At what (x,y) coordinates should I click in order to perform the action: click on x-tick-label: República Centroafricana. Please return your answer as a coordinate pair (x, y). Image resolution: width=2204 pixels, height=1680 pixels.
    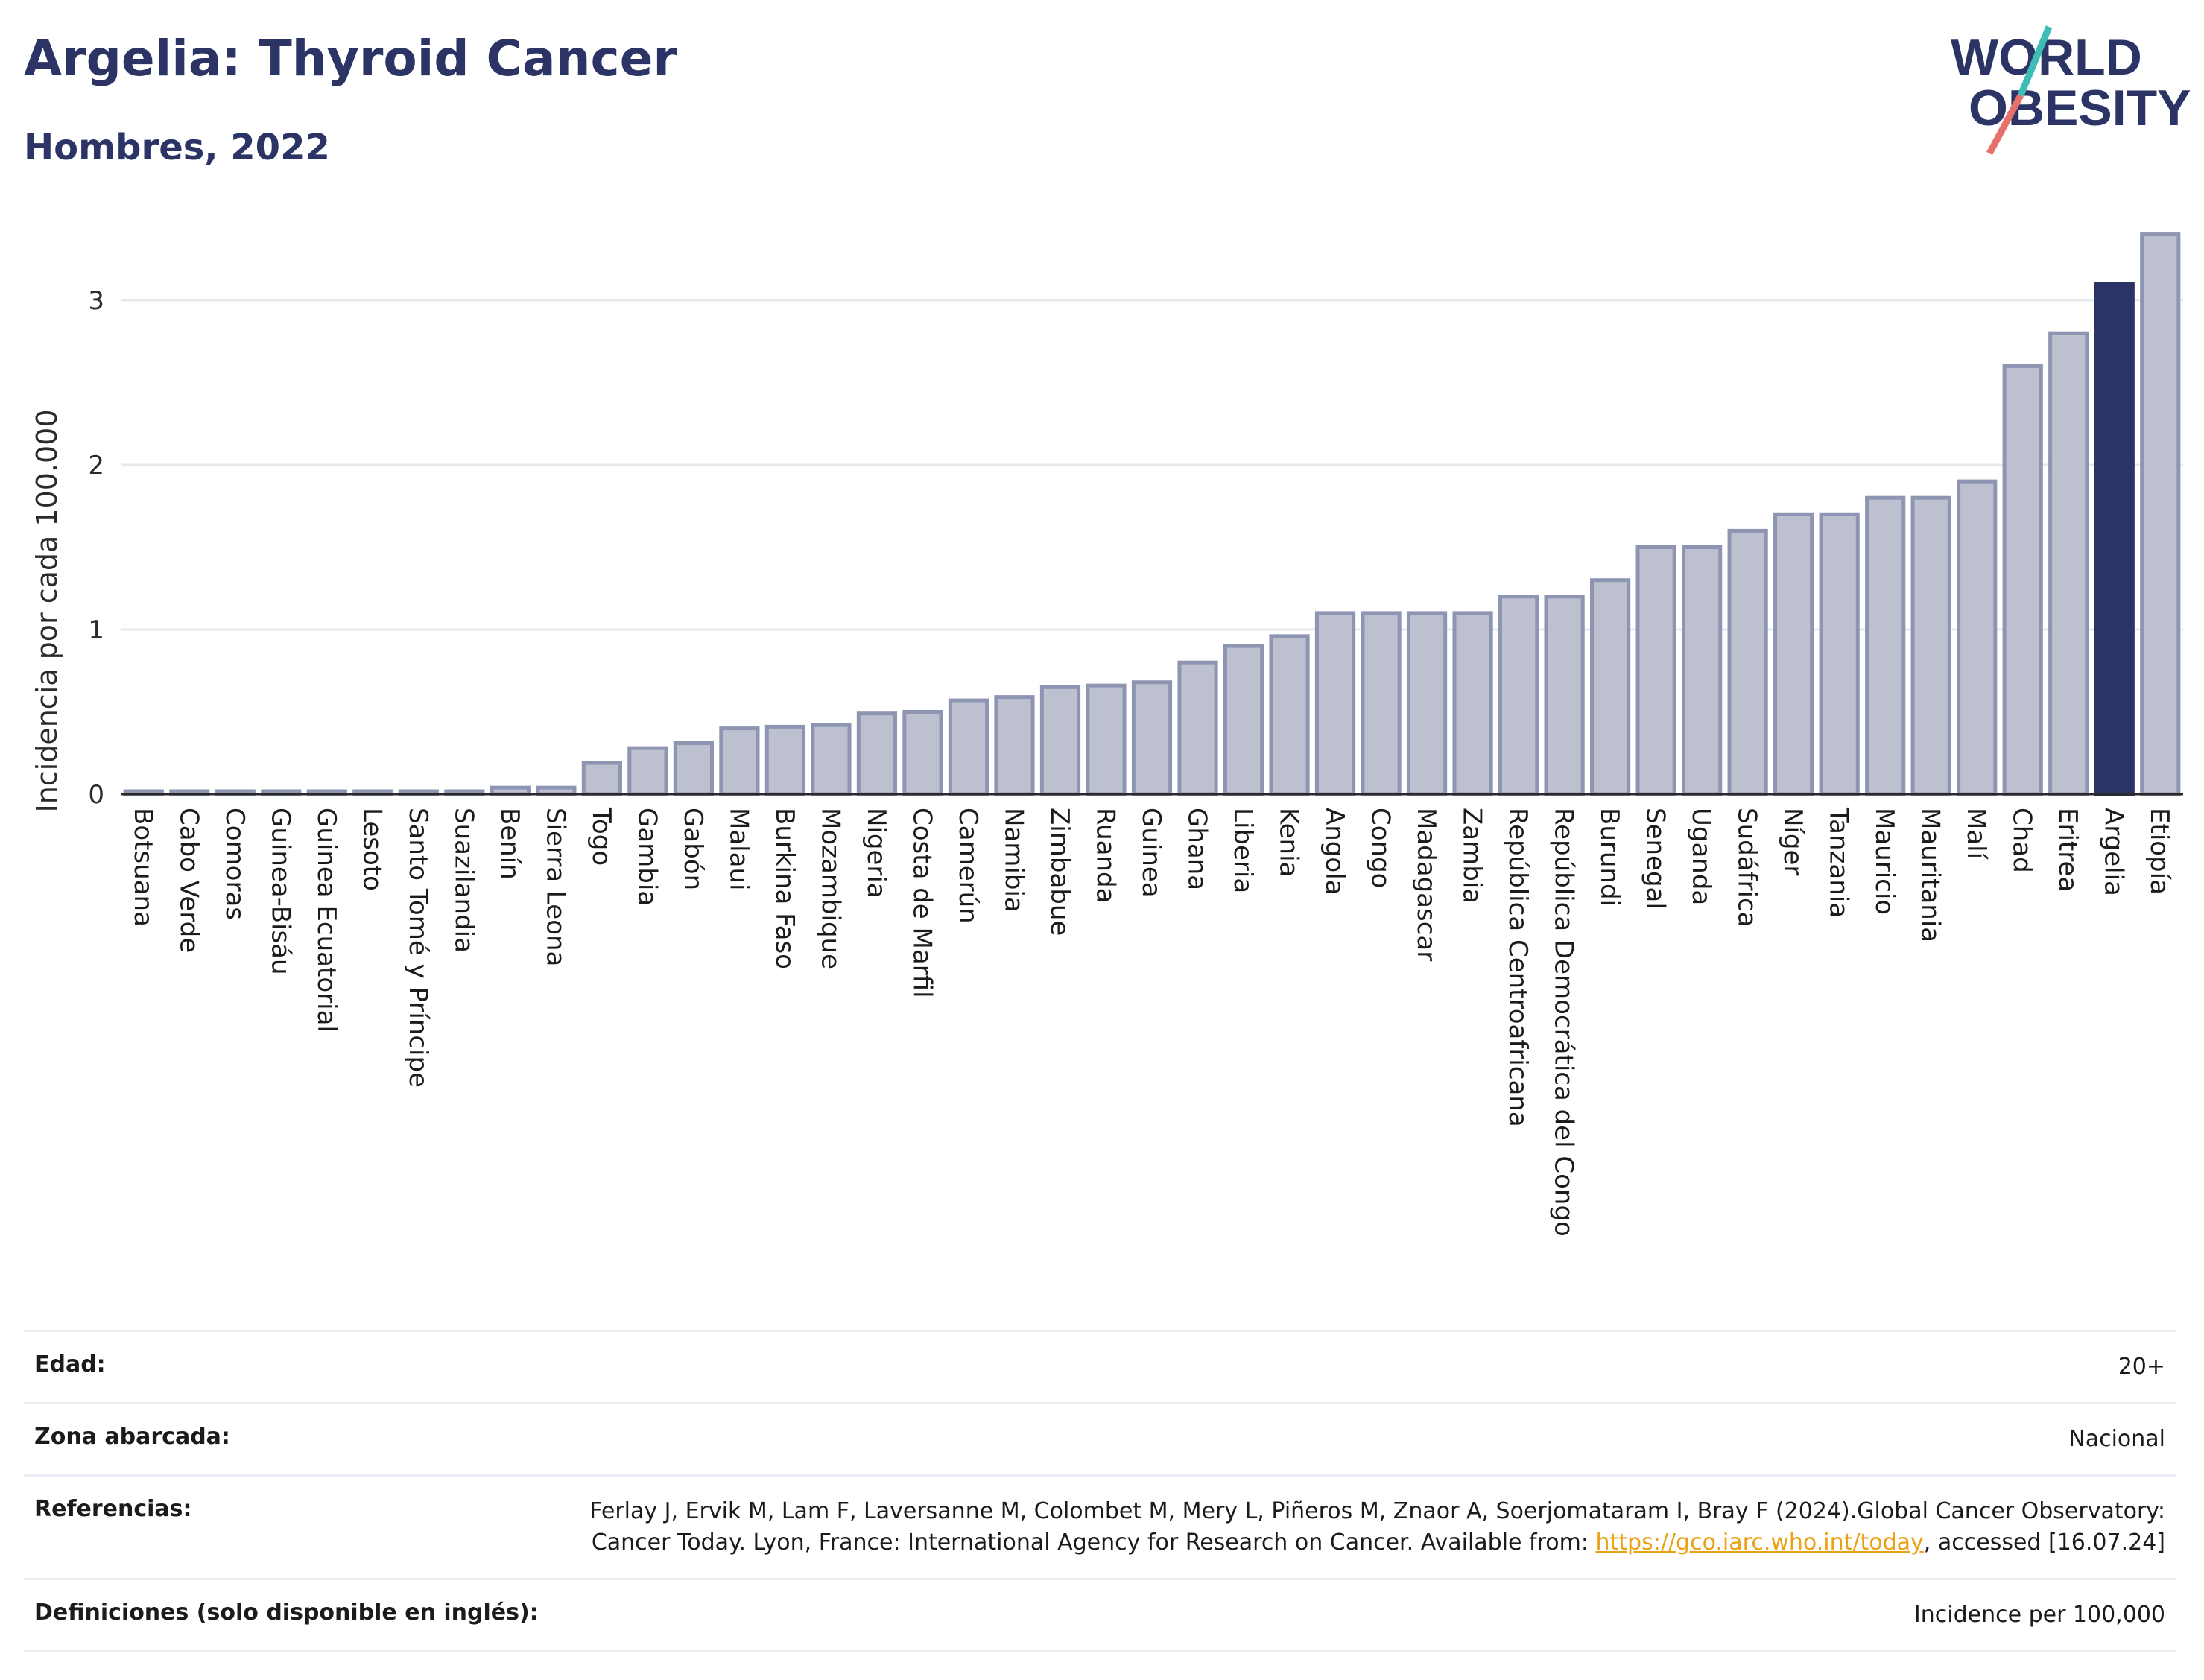
    Looking at the image, I should click on (1518, 967).